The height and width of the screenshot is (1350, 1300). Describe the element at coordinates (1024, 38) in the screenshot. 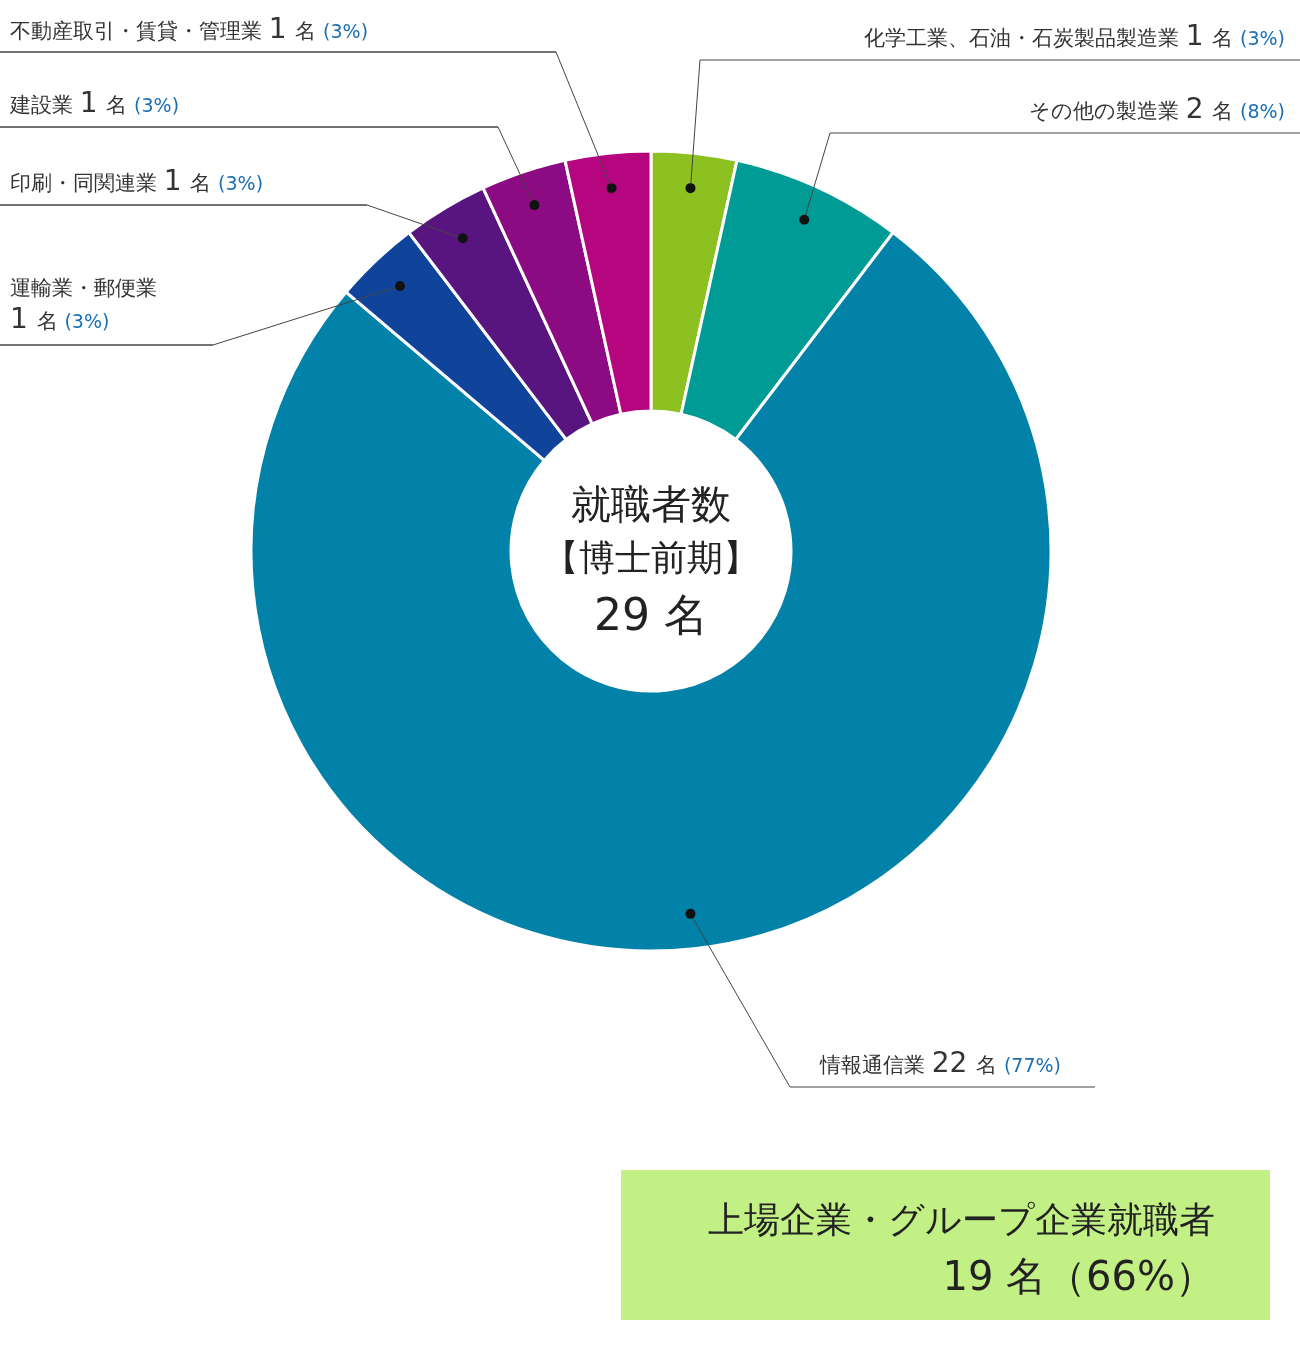

I see `slice-label: 化学工業、石油・石炭製品製造業` at that location.